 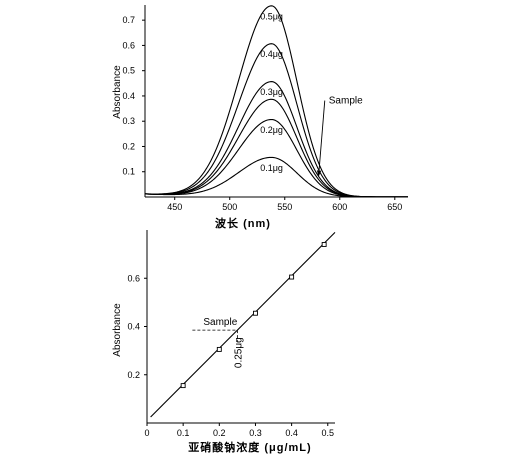 I want to click on spectrum-label-0-3-g: 0.3μg, so click(x=271, y=92).